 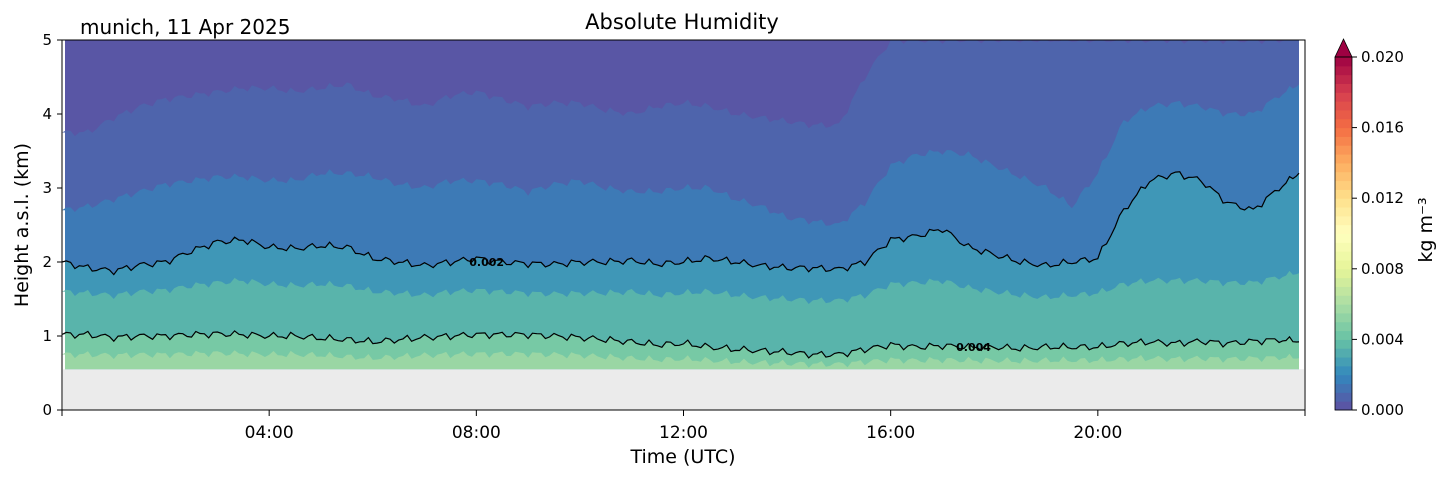 I want to click on y-tick-label-2: 2, so click(x=47, y=262).